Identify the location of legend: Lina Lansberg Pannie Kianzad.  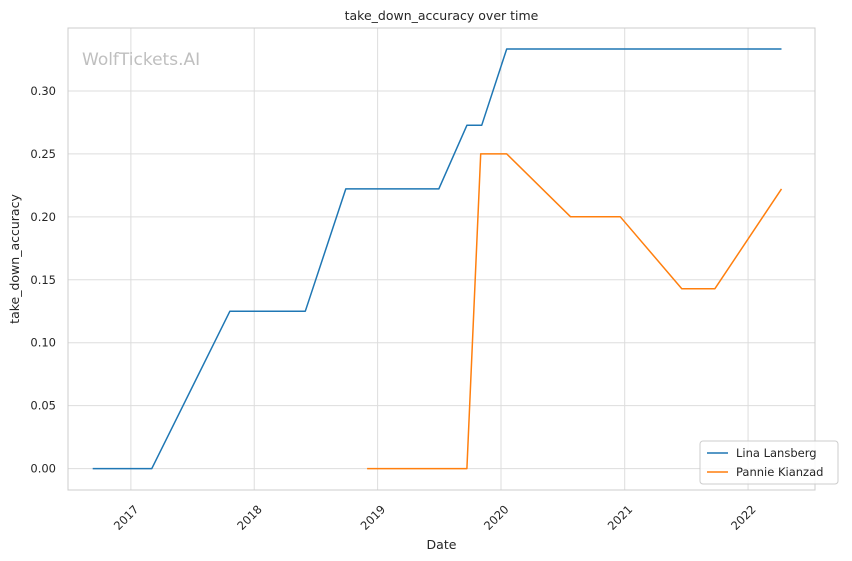
(769, 462).